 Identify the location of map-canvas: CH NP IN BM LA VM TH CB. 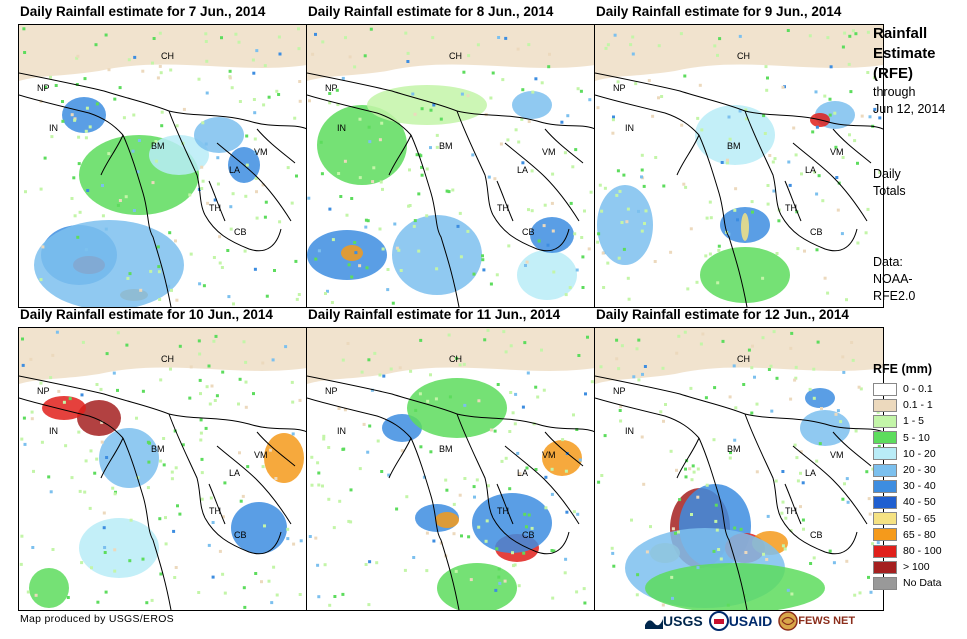
(163, 469).